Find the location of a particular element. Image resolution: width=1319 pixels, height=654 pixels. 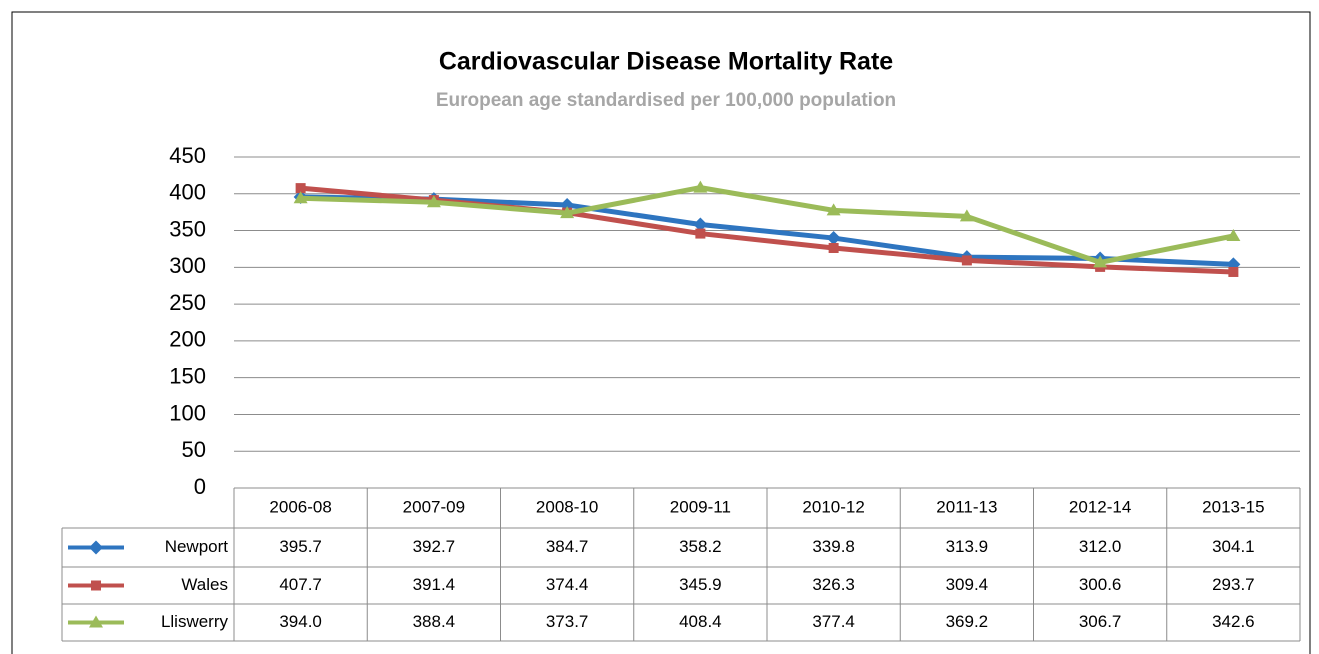

table-cell: 304.1 is located at coordinates (1233, 546).